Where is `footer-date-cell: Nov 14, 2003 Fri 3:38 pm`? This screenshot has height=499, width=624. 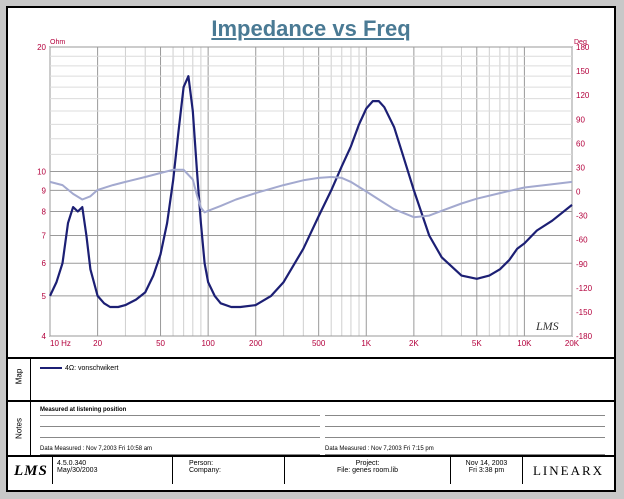
footer-date-cell: Nov 14, 2003 Fri 3:38 pm is located at coordinates (486, 470).